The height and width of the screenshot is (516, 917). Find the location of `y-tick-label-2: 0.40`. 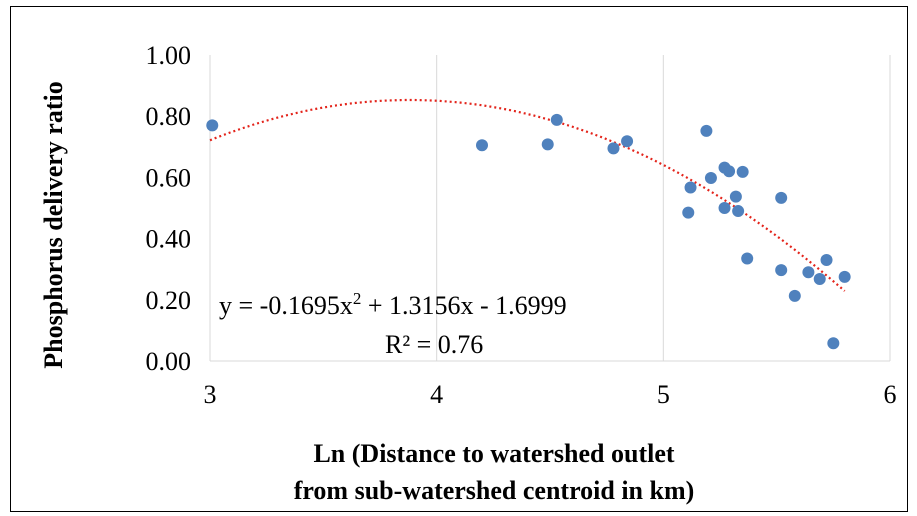

y-tick-label-2: 0.40 is located at coordinates (169, 239).